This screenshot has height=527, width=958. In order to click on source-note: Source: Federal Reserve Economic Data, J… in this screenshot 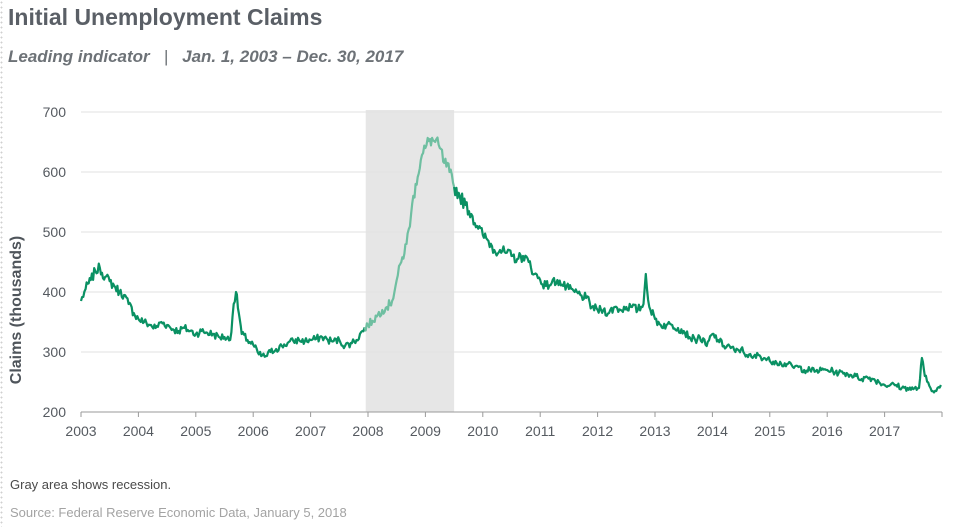, I will do `click(178, 512)`.